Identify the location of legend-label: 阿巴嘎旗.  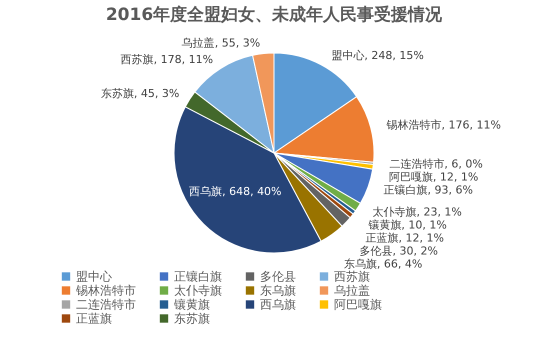
(358, 305).